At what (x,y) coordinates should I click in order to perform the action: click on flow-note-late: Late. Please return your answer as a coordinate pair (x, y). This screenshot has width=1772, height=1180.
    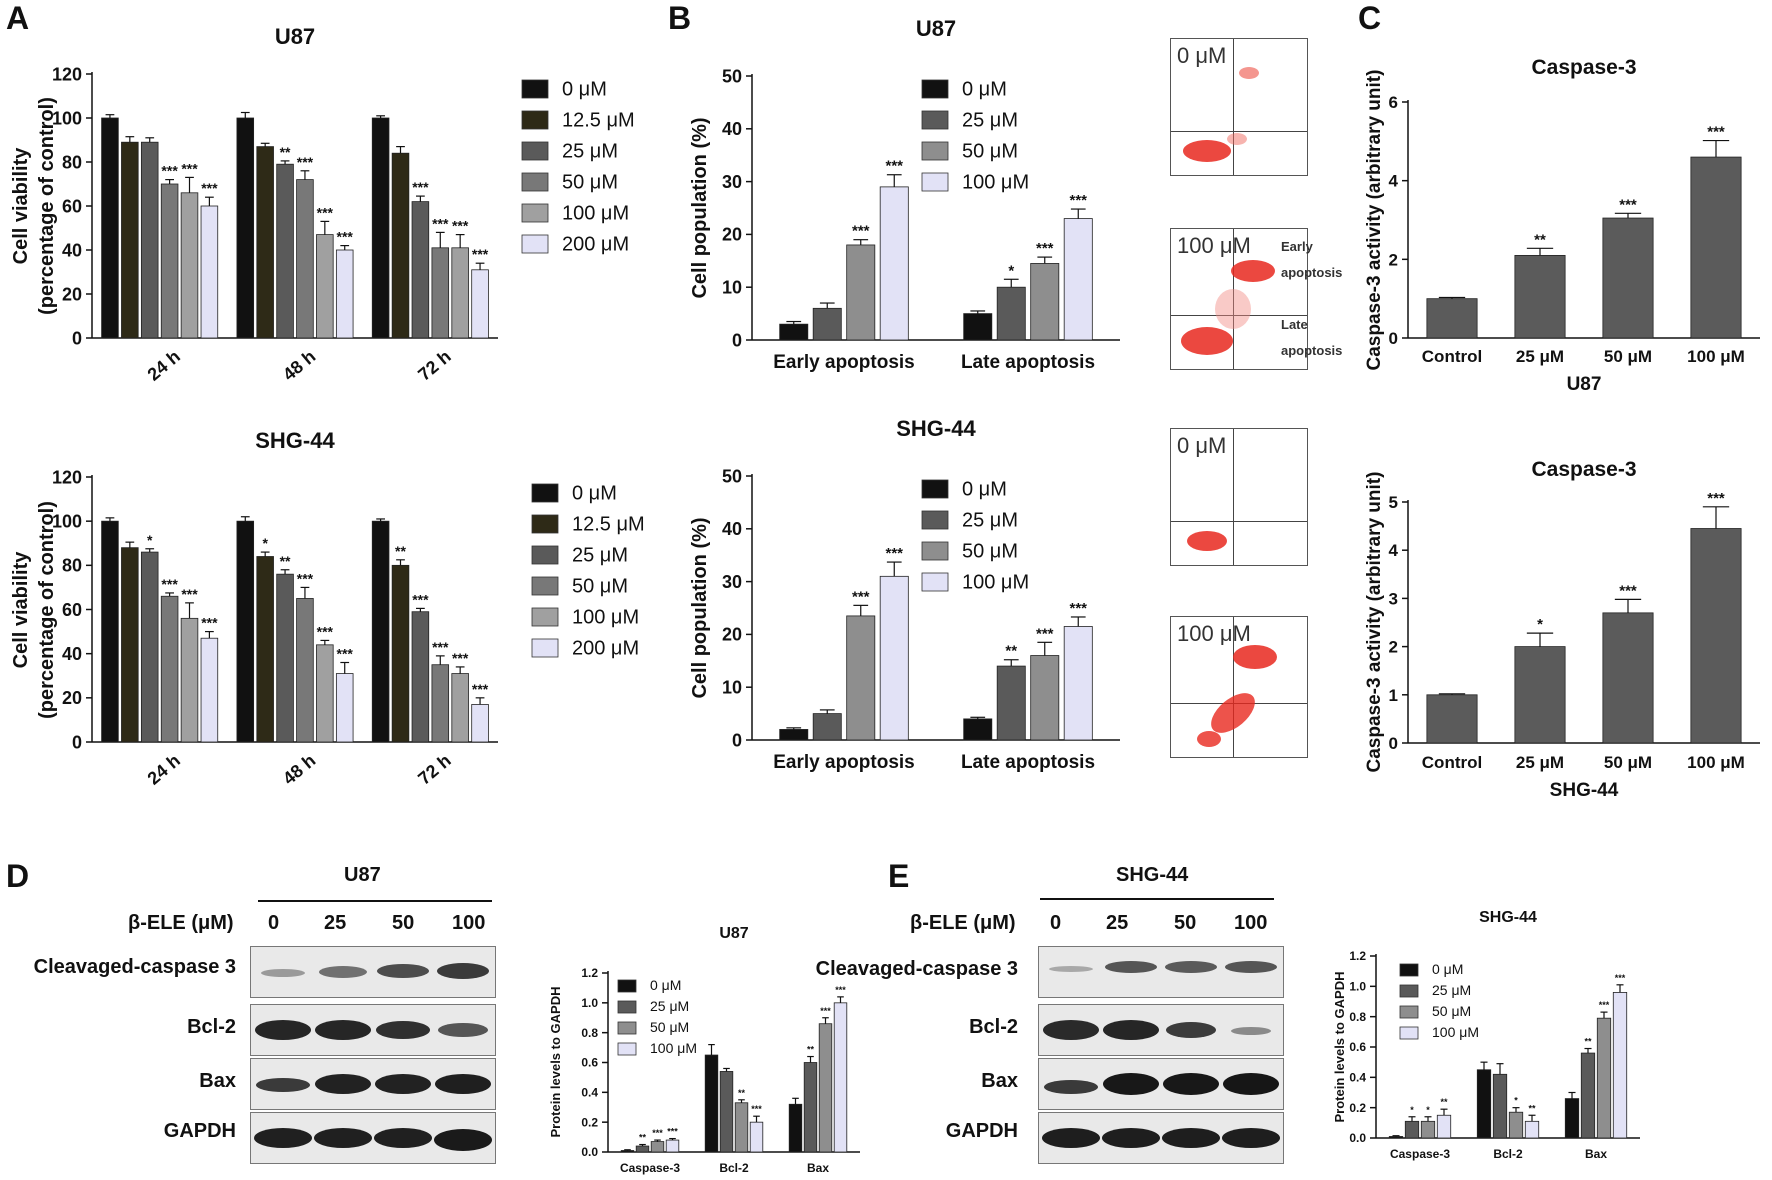
    Looking at the image, I should click on (1294, 324).